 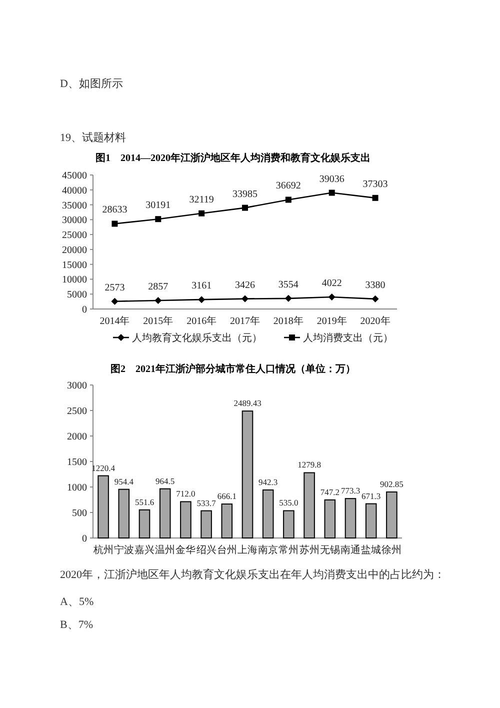 I want to click on data-label: 773.3, so click(x=350, y=491).